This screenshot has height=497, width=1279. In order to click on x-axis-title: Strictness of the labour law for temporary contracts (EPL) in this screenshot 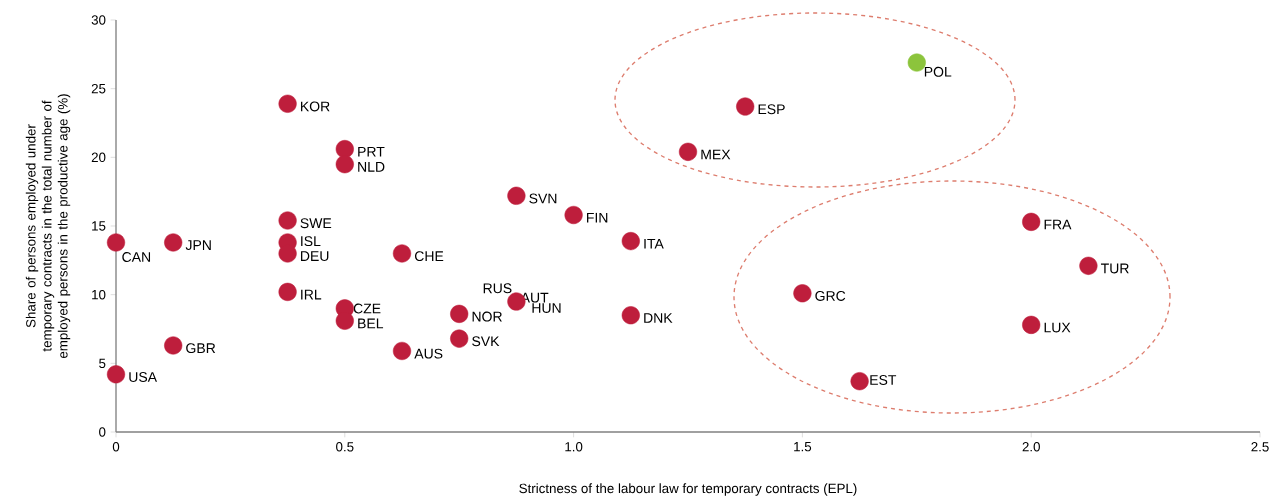, I will do `click(688, 489)`.